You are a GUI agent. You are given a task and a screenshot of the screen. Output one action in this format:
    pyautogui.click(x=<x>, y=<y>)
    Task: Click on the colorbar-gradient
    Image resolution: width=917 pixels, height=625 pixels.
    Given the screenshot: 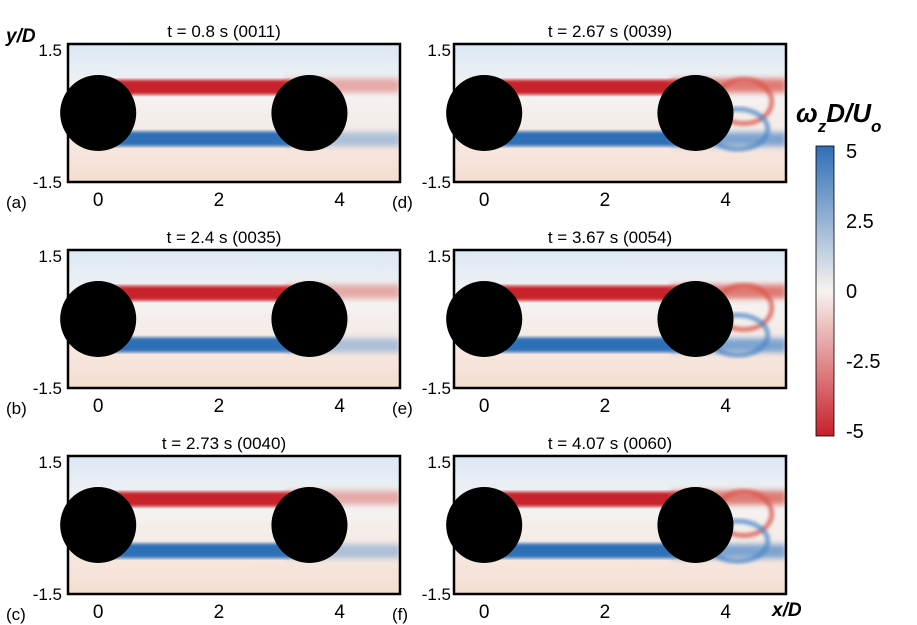 What is the action you would take?
    pyautogui.click(x=825, y=291)
    